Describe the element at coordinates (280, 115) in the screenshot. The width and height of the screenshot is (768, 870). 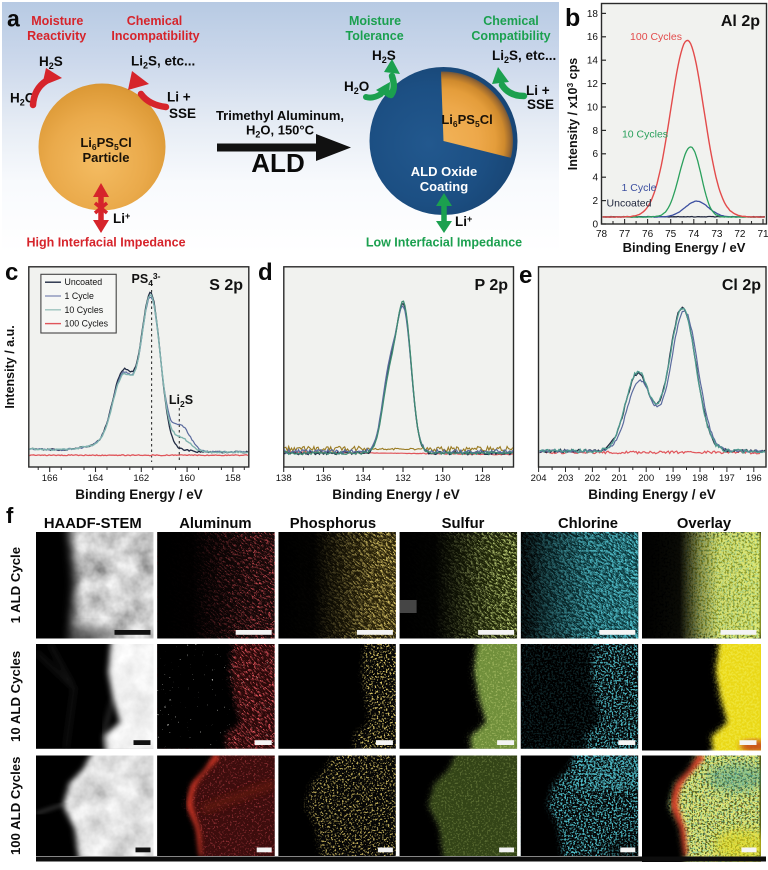
I see `svg-text: Trimethyl Aluminum,` at that location.